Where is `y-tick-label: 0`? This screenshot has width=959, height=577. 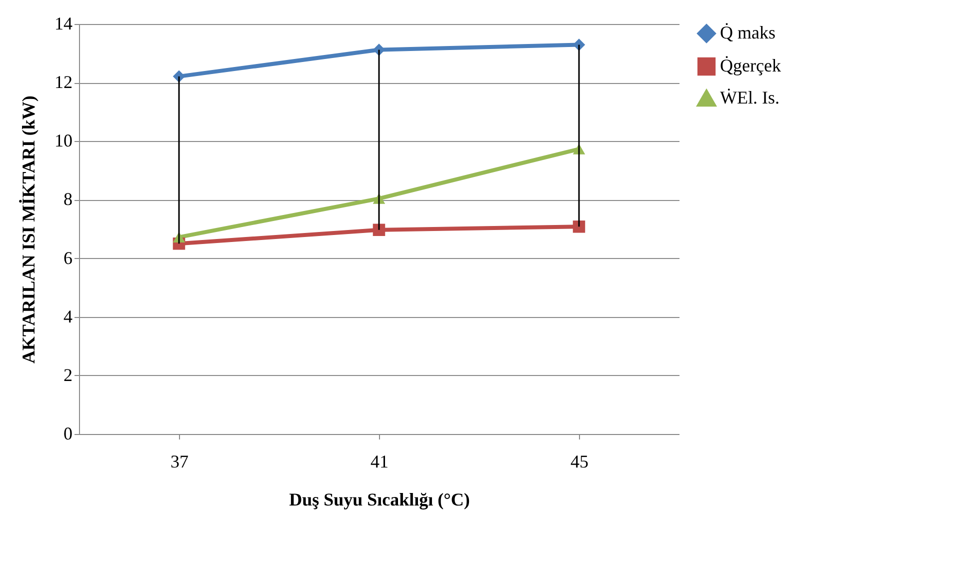 y-tick-label: 0 is located at coordinates (68, 434).